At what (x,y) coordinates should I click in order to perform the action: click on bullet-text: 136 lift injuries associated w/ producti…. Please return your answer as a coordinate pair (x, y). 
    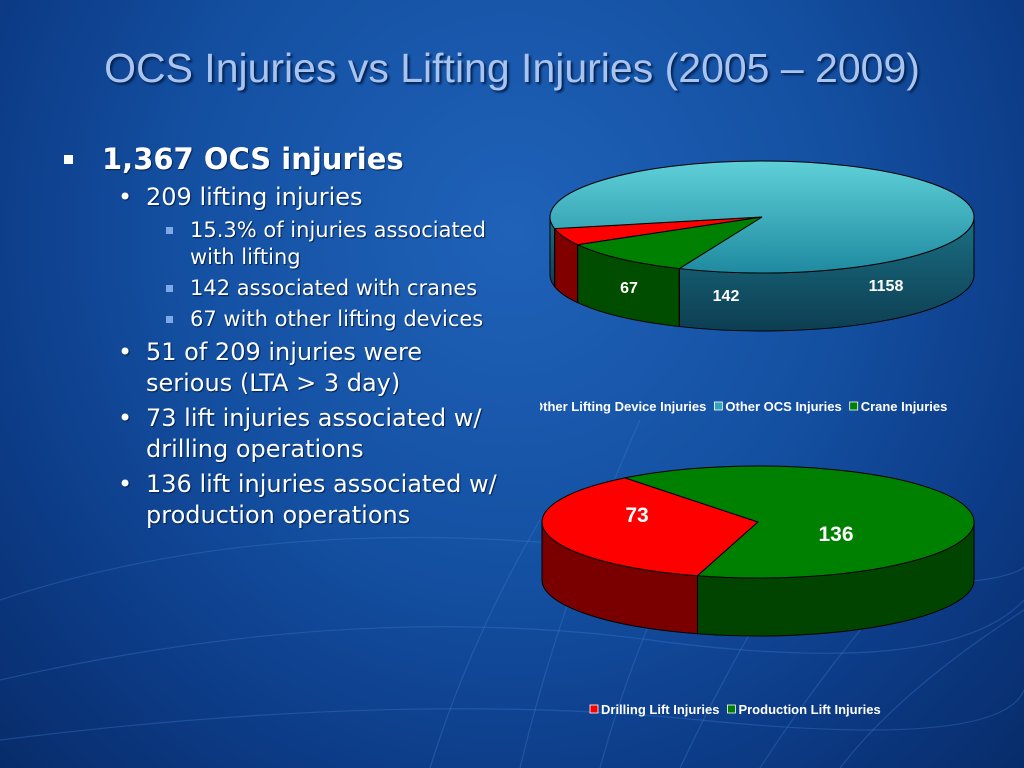
    Looking at the image, I should click on (321, 499).